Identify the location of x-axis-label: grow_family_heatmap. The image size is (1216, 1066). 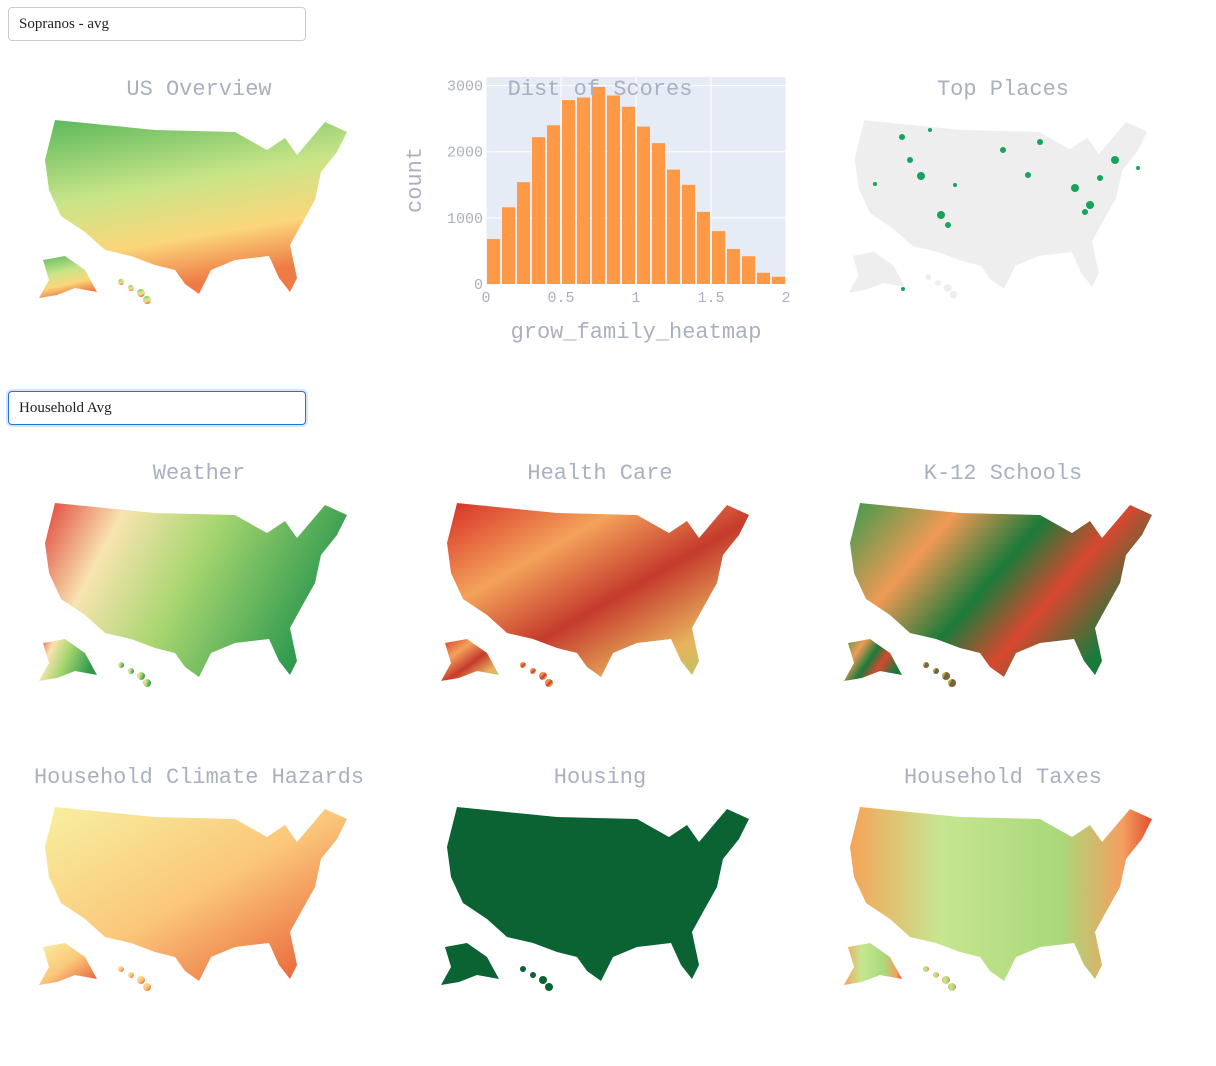
(636, 332).